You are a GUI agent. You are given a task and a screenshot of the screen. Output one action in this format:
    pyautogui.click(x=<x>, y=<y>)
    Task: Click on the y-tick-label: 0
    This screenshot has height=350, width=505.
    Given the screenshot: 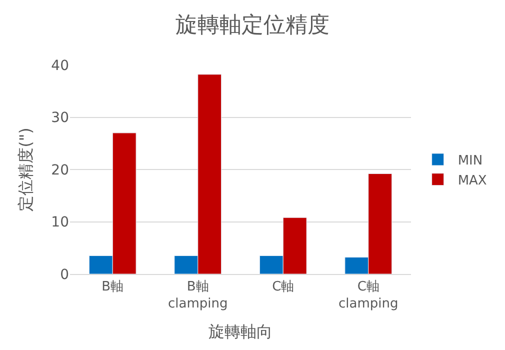 What is the action you would take?
    pyautogui.click(x=64, y=274)
    